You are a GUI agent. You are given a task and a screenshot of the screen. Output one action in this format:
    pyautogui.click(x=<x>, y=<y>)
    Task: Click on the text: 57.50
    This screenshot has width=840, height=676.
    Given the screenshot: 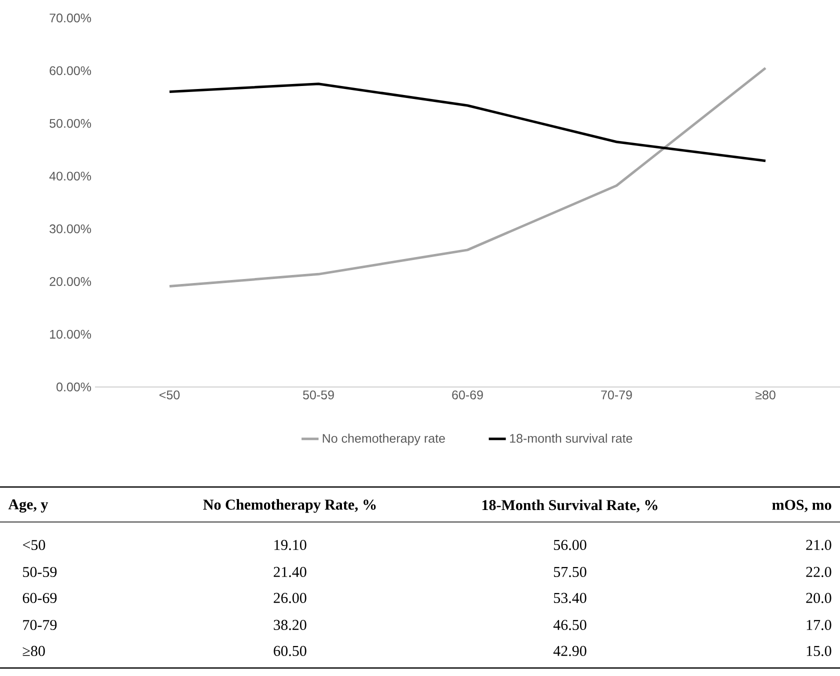 What is the action you would take?
    pyautogui.click(x=570, y=572)
    